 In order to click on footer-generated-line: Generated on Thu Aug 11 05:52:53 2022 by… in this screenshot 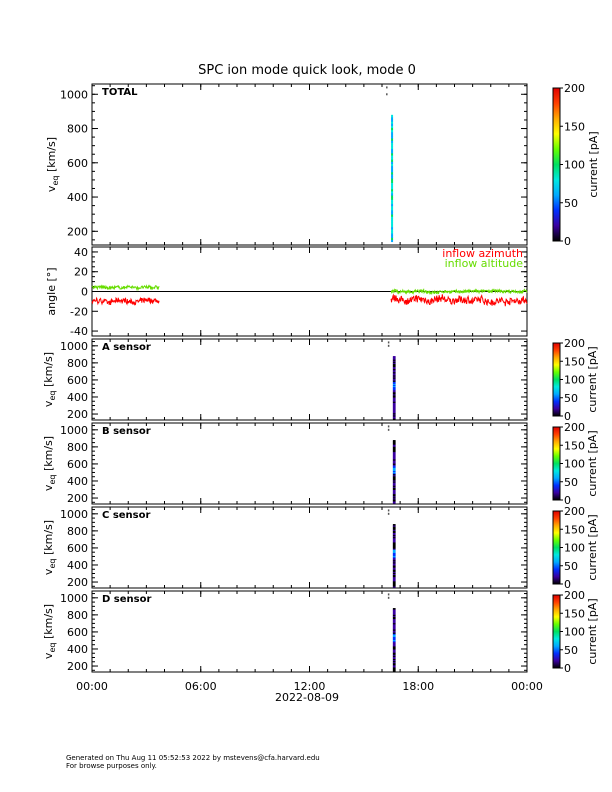, I will do `click(193, 758)`.